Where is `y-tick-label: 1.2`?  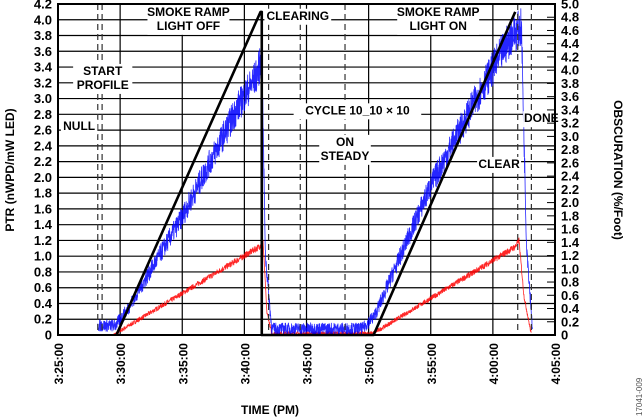 y-tick-label: 1.2 is located at coordinates (43, 240).